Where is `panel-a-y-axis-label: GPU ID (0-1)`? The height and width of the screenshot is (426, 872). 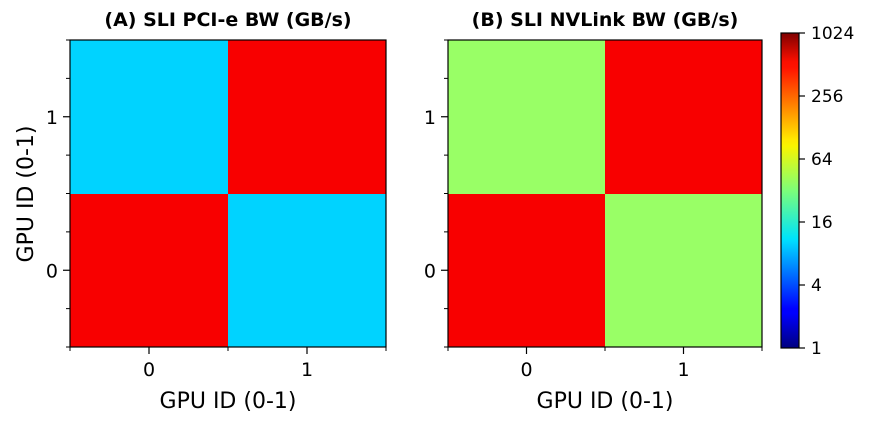 panel-a-y-axis-label: GPU ID (0-1) is located at coordinates (26, 194).